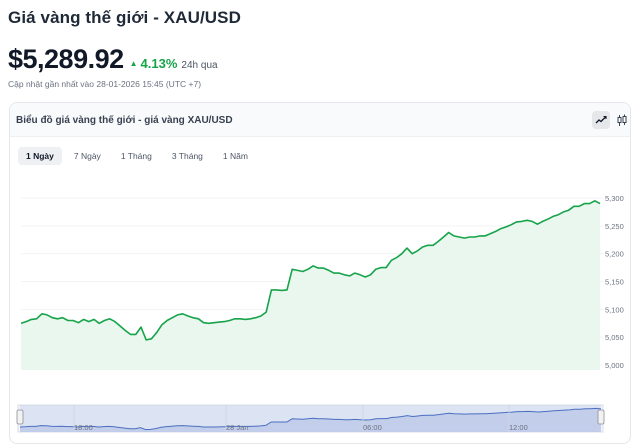 This screenshot has width=640, height=447. I want to click on tab-1-month: 1 Tháng, so click(136, 156).